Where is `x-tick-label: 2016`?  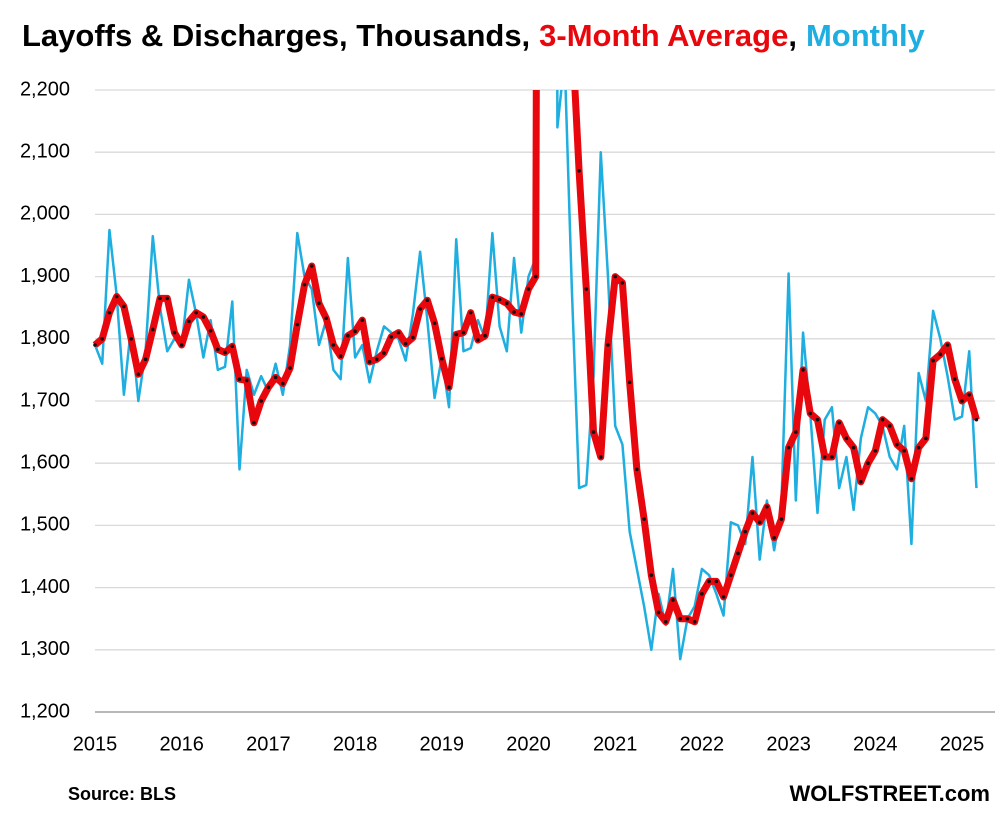 x-tick-label: 2016 is located at coordinates (181, 744).